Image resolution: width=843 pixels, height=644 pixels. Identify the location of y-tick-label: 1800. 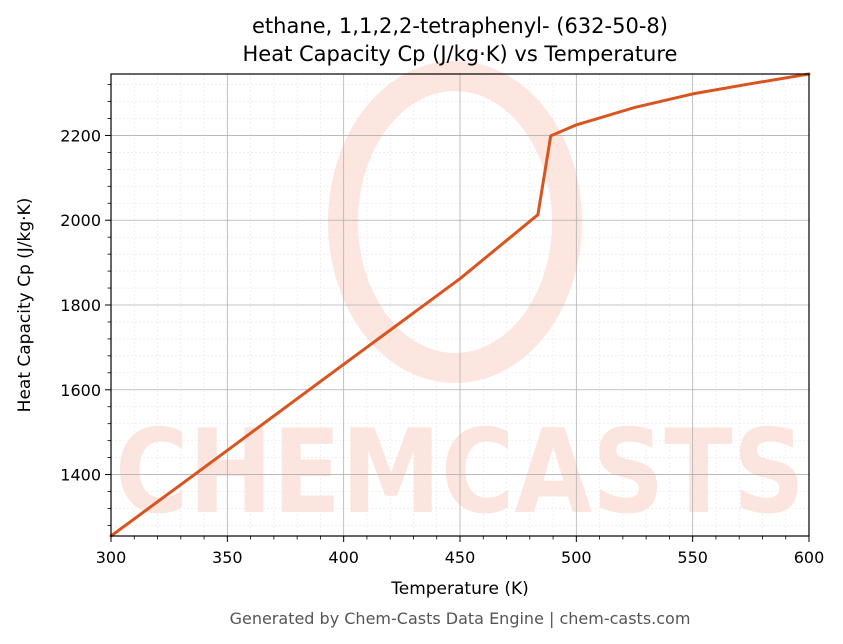
(80, 305).